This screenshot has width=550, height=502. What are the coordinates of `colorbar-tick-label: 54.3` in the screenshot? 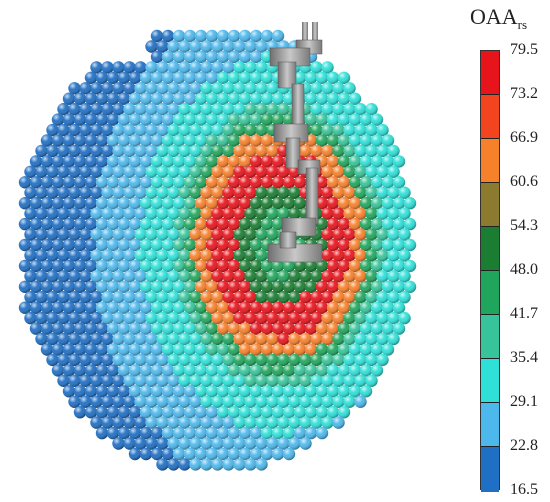 It's located at (524, 225).